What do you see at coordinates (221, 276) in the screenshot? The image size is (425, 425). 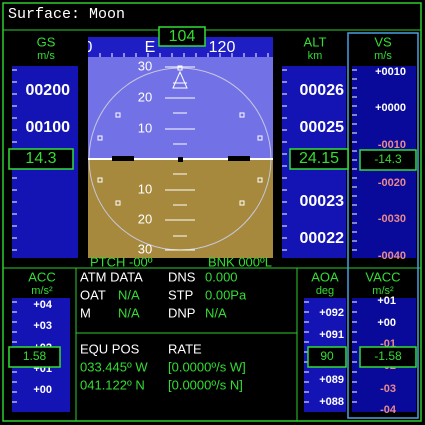 I see `atm-value: 0.000` at bounding box center [221, 276].